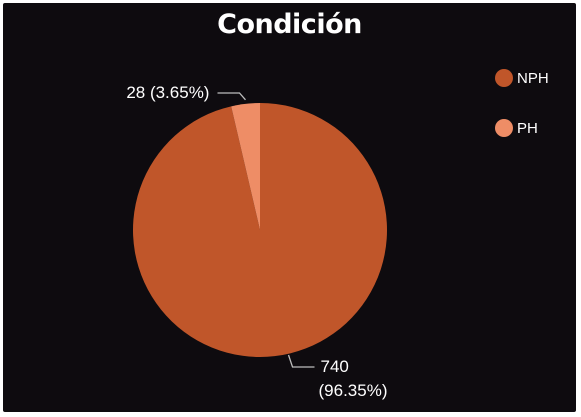 The height and width of the screenshot is (417, 581). I want to click on chart-title: Condición, so click(289, 24).